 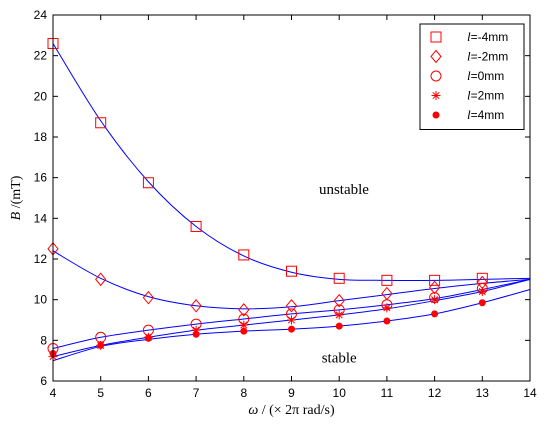 I want to click on x-tick-label: 10, so click(x=340, y=393).